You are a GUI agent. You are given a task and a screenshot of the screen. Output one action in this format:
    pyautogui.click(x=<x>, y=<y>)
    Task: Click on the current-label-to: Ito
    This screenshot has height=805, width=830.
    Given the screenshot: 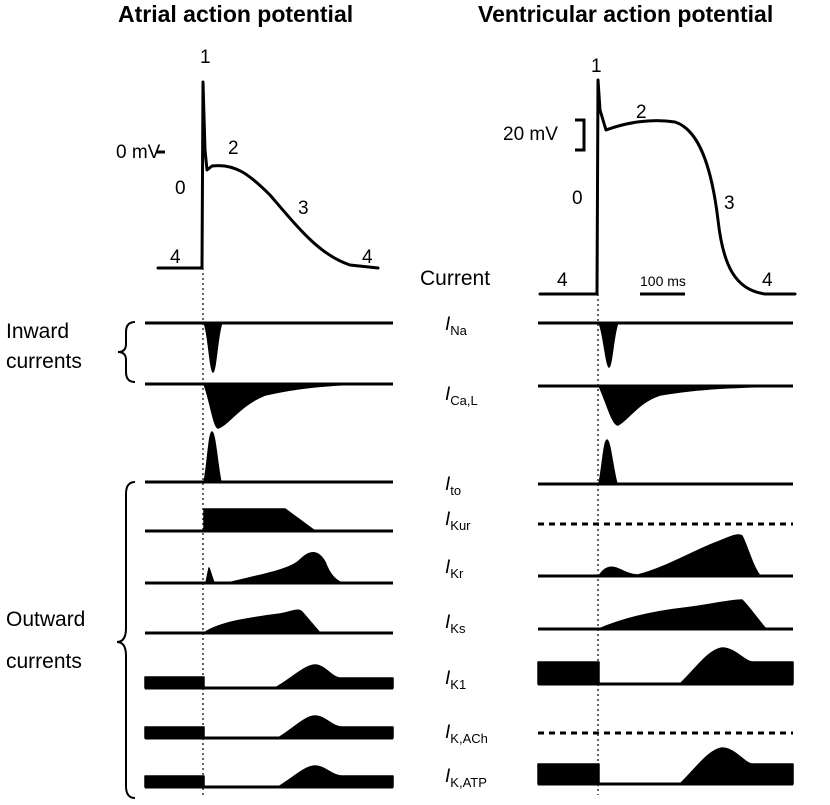 What is the action you would take?
    pyautogui.click(x=453, y=486)
    